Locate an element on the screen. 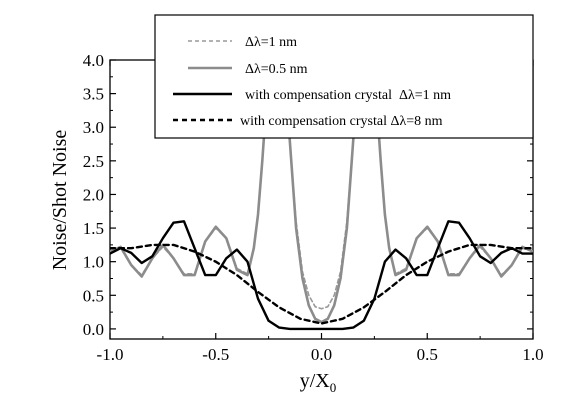 The image size is (581, 407). y-tick-label: 0.0 is located at coordinates (93, 329).